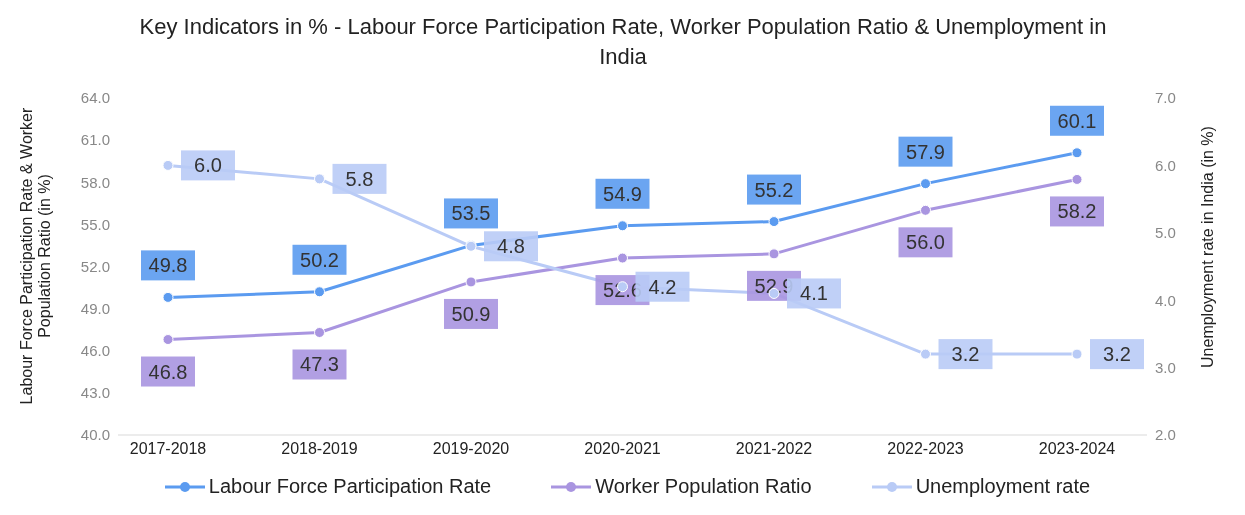 The width and height of the screenshot is (1245, 515). Describe the element at coordinates (774, 285) in the screenshot. I see `data-label: 52.9` at that location.